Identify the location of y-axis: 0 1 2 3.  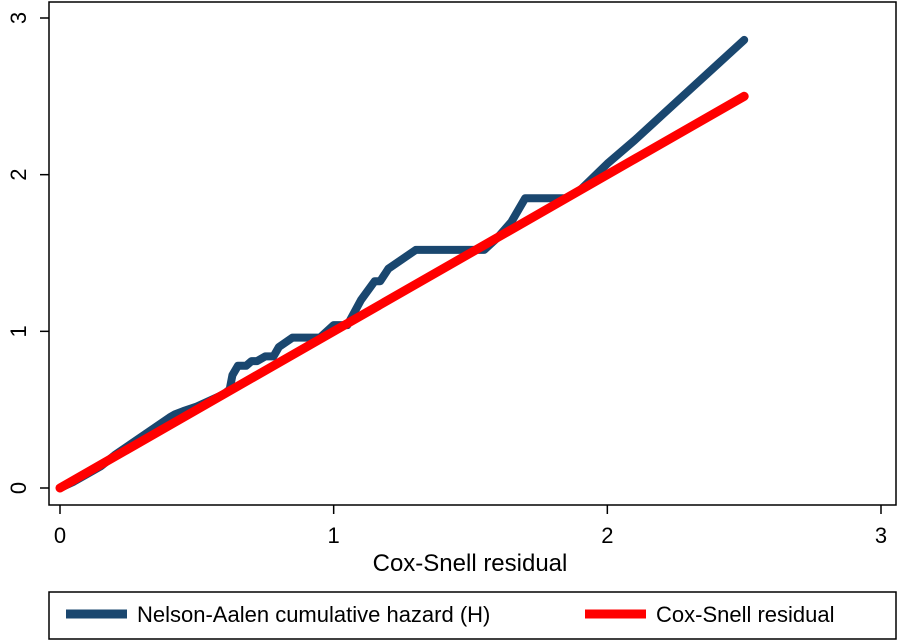
(27, 253).